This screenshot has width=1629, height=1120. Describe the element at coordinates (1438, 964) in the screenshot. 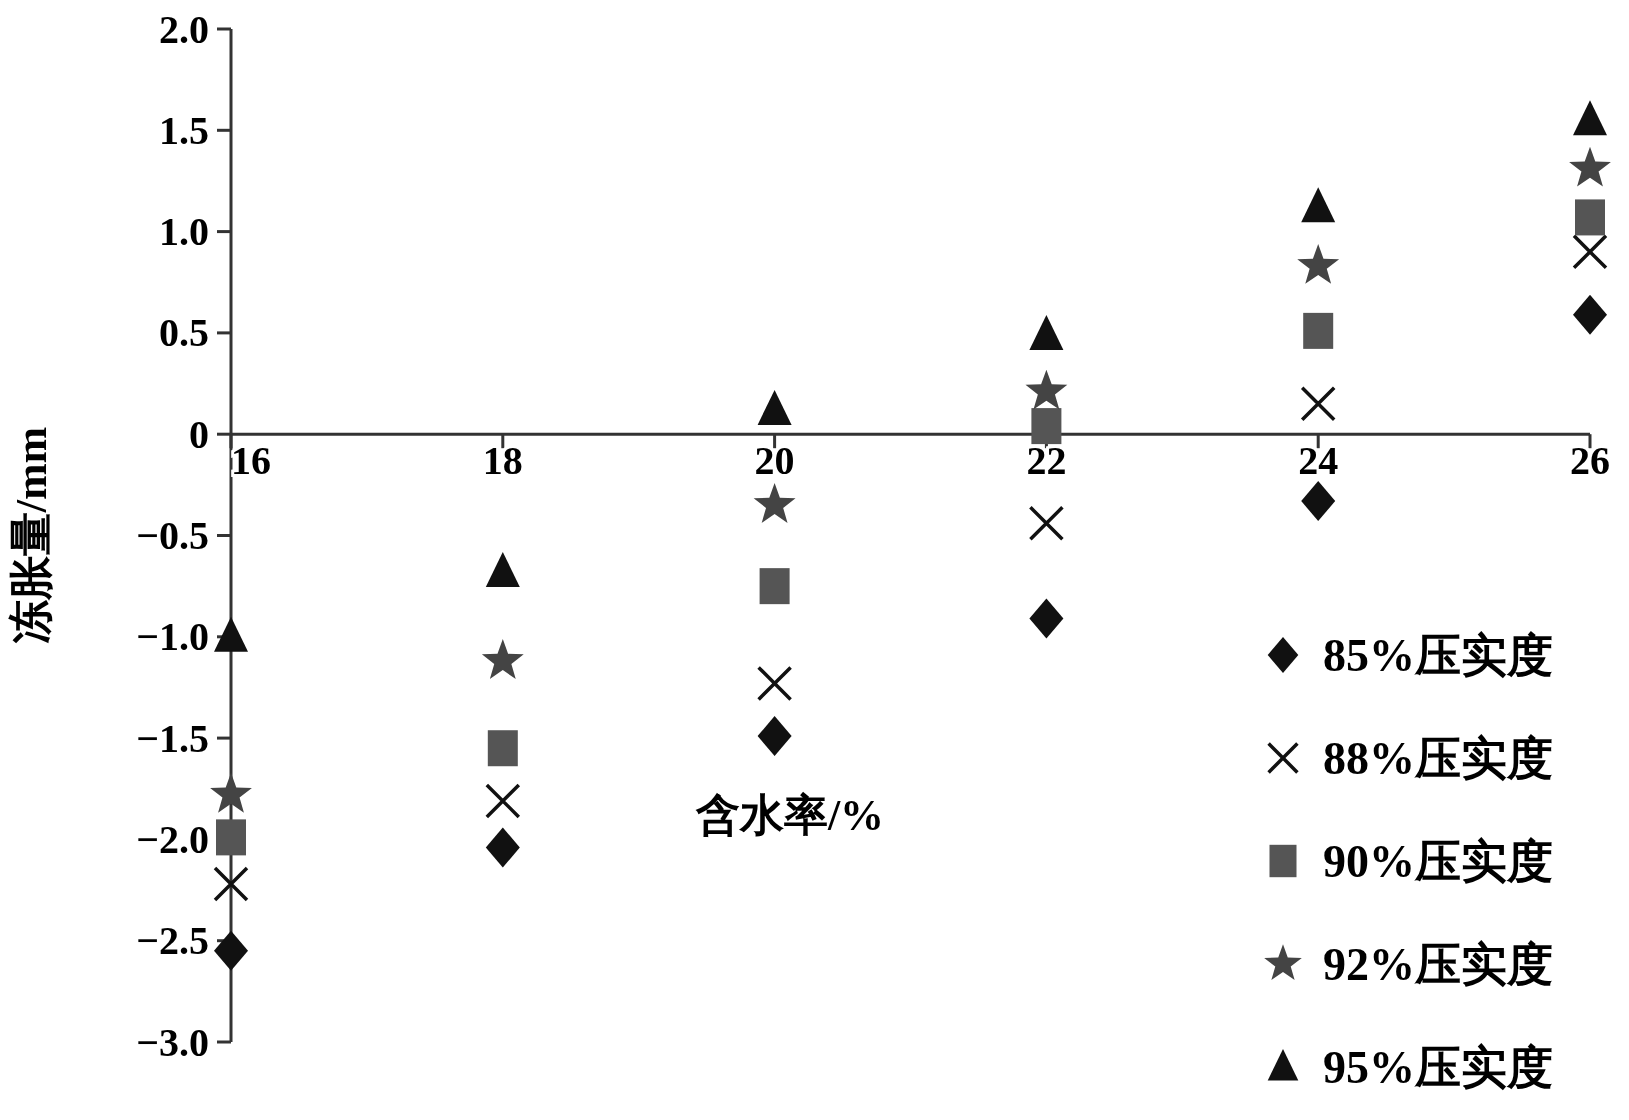

I see `legend-label: 92%压实度` at that location.